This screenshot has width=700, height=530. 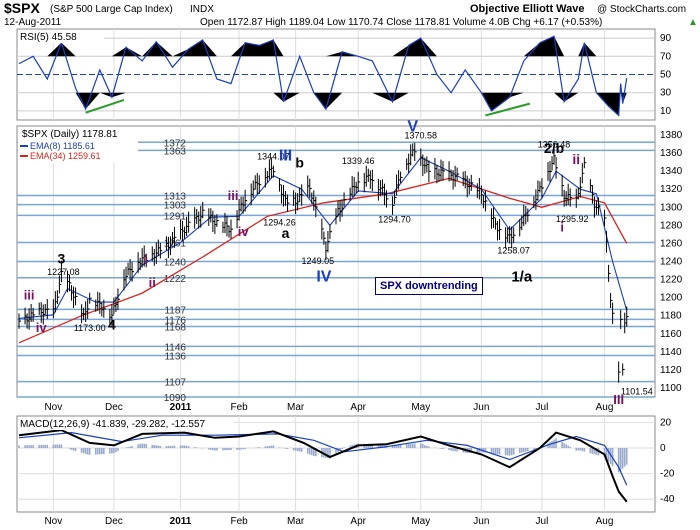 What do you see at coordinates (572, 219) in the screenshot?
I see `price-label: 1295.92` at bounding box center [572, 219].